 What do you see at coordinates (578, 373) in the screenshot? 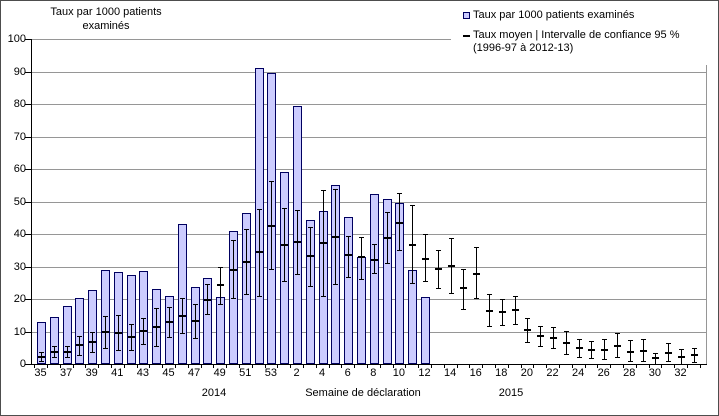
I see `x-tick-label: 24` at bounding box center [578, 373].